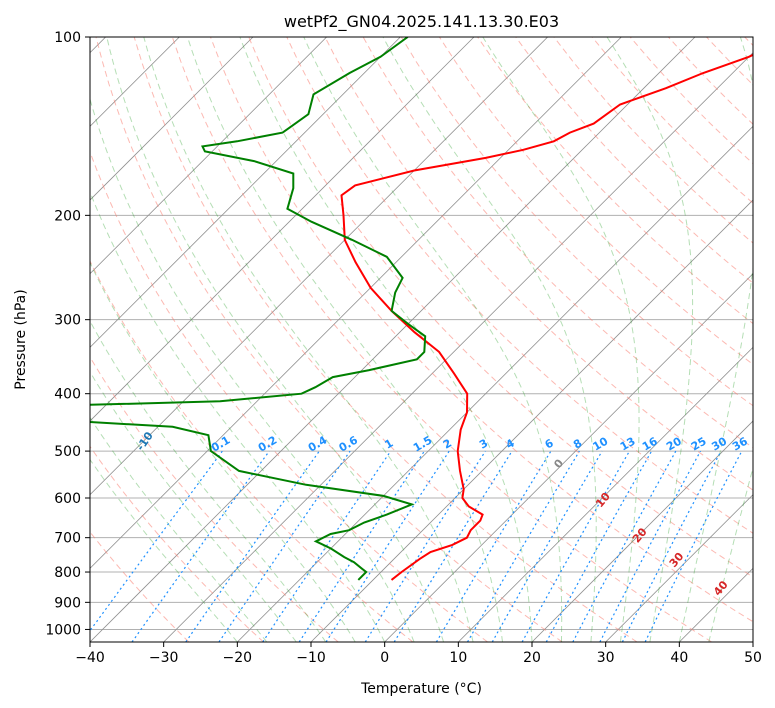  What do you see at coordinates (606, 658) in the screenshot?
I see `x-tick-label: 30` at bounding box center [606, 658].